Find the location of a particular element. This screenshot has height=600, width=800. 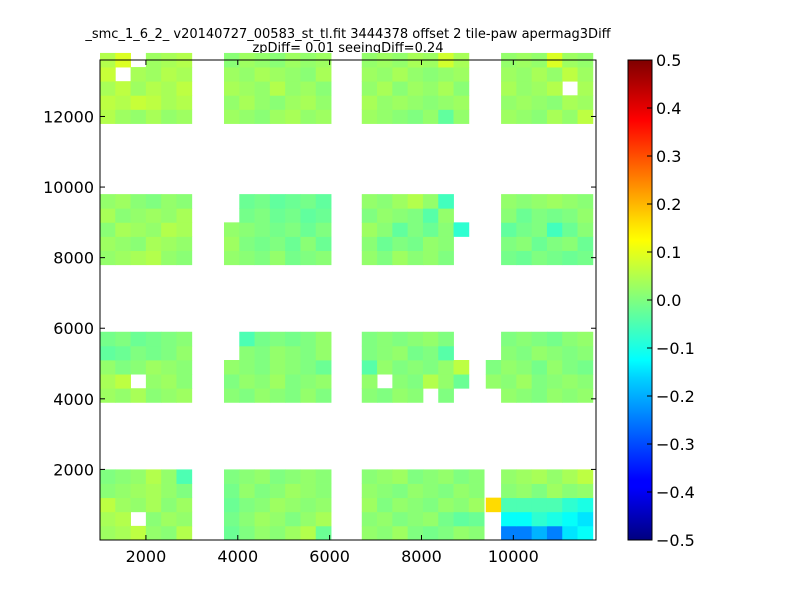

y-tick-label: 10000 is located at coordinates (68, 187).